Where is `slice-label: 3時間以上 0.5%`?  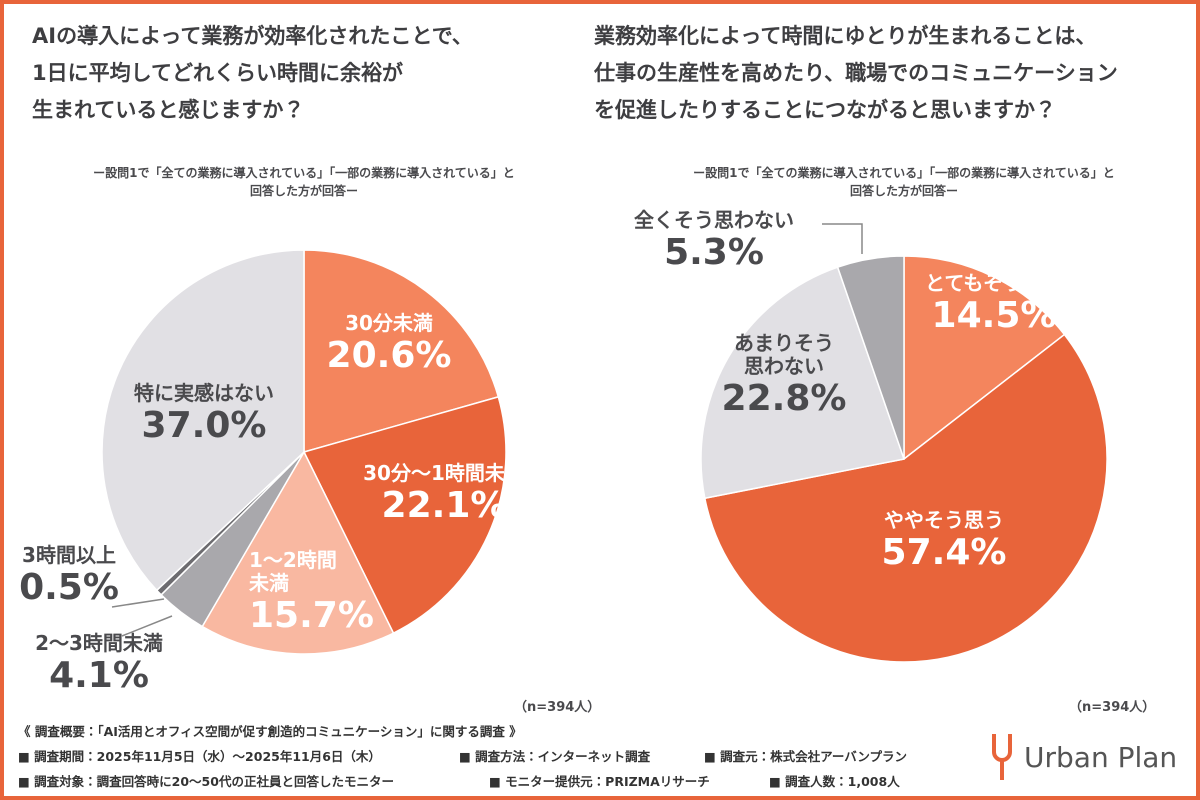
slice-label: 3時間以上 0.5% is located at coordinates (69, 576).